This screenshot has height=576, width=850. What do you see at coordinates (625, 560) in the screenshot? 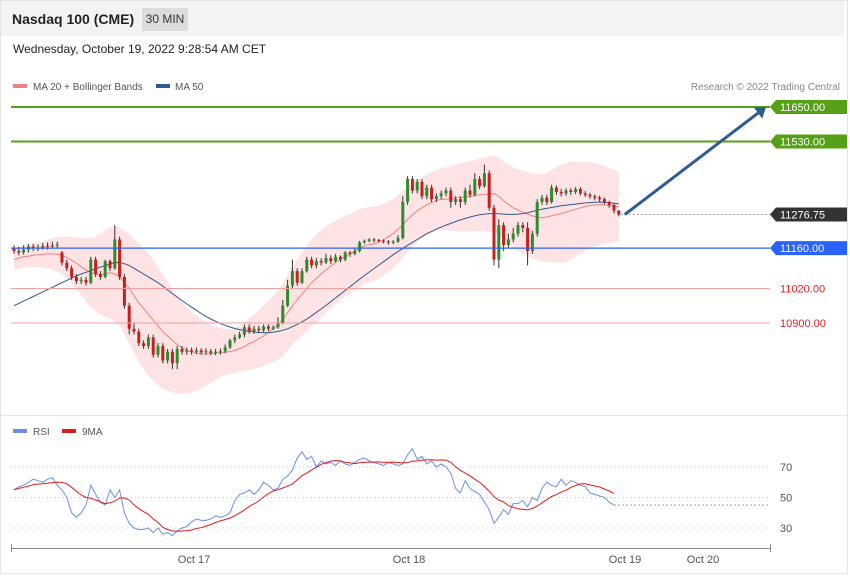
I see `x-tick-label: Oct 19` at bounding box center [625, 560].